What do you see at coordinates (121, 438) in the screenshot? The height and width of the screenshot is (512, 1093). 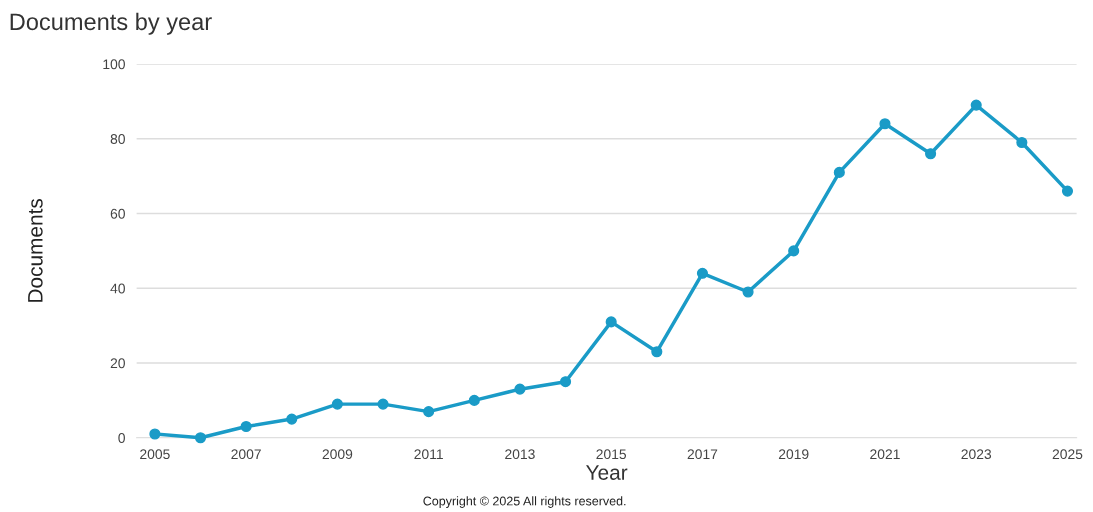 I see `y-tick-label: 0` at bounding box center [121, 438].